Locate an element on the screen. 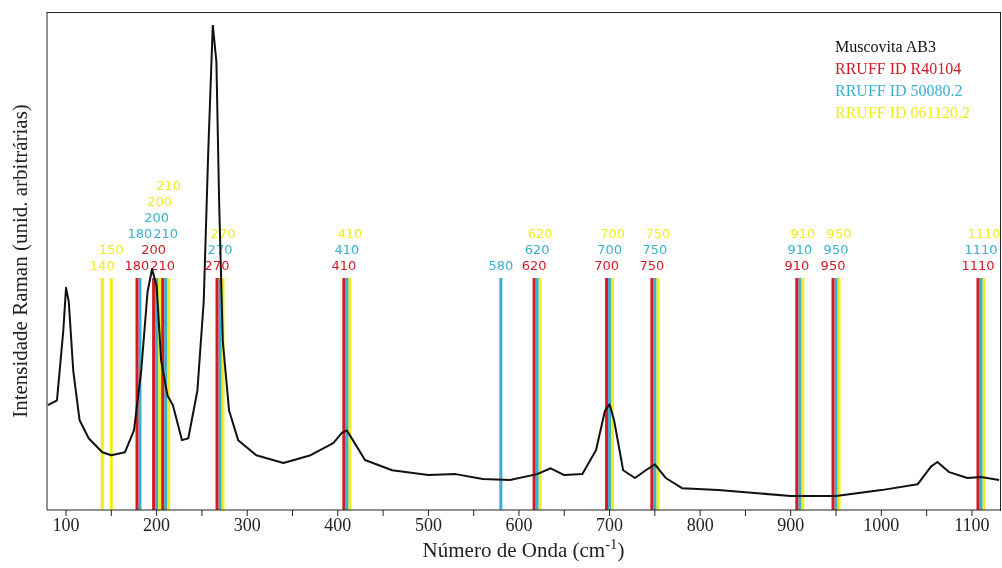 The width and height of the screenshot is (1002, 568). x-tick-label: 800 is located at coordinates (700, 524).